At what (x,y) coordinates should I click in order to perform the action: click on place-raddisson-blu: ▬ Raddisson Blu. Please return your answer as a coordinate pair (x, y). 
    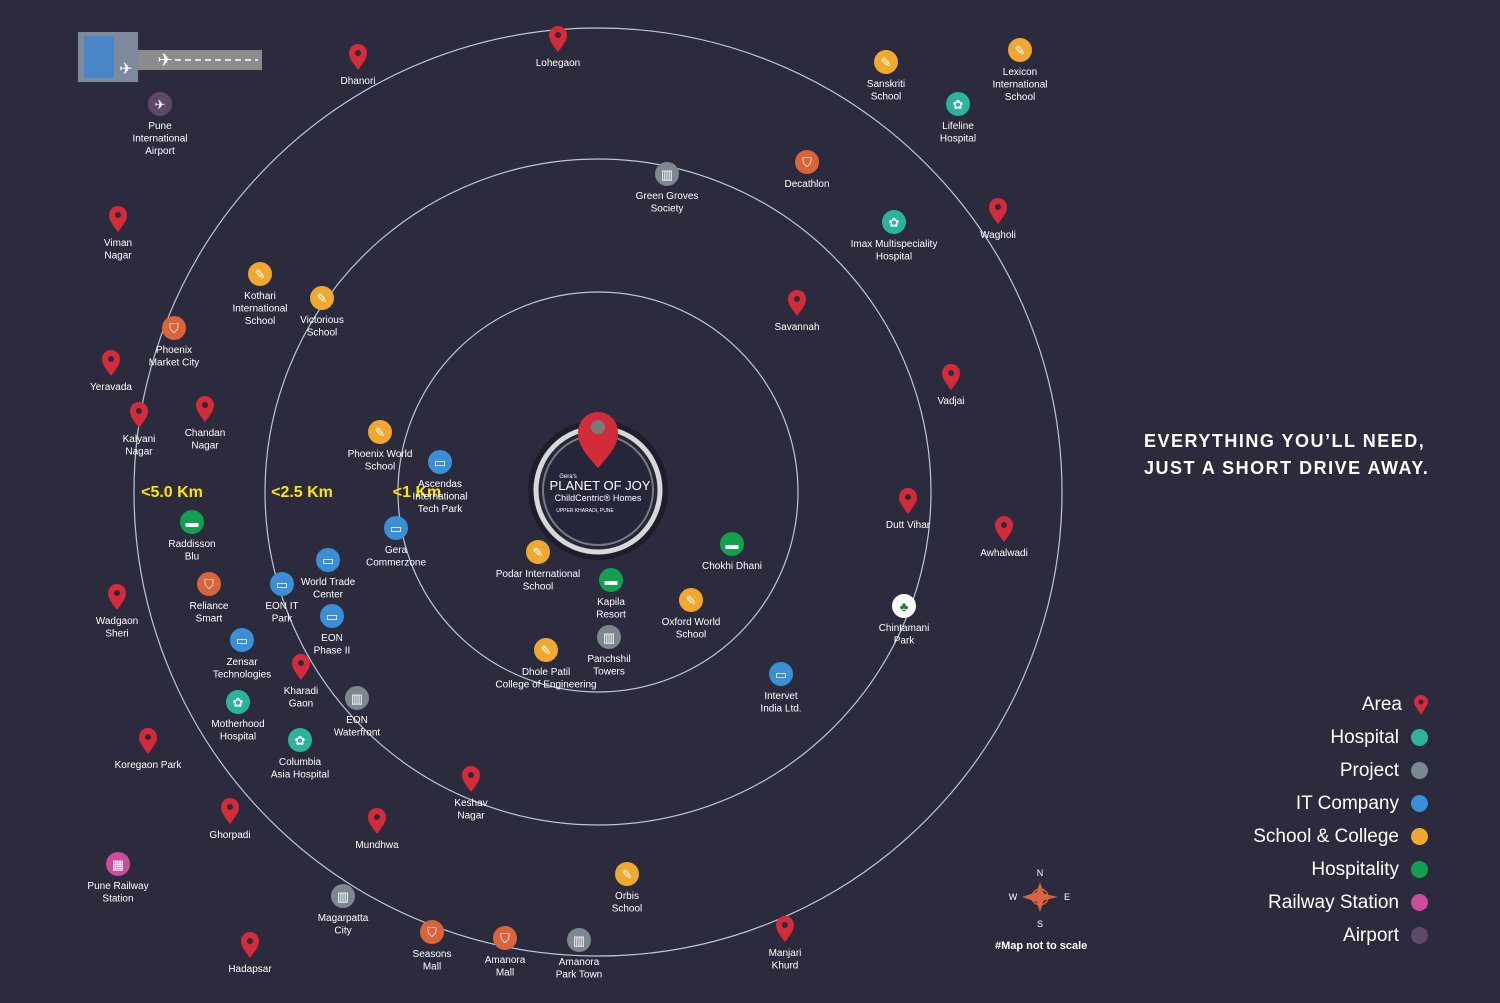
    Looking at the image, I should click on (192, 536).